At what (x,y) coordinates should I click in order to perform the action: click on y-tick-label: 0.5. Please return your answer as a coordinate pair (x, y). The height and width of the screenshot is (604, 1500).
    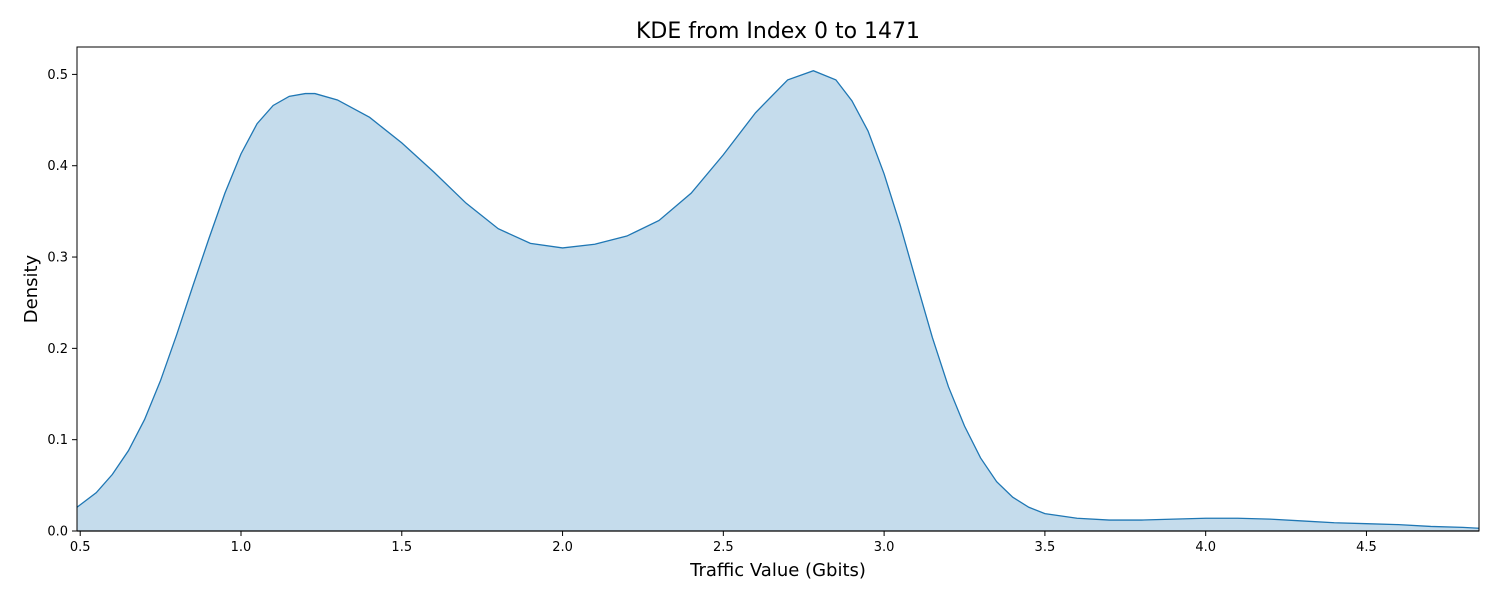
    Looking at the image, I should click on (57, 75).